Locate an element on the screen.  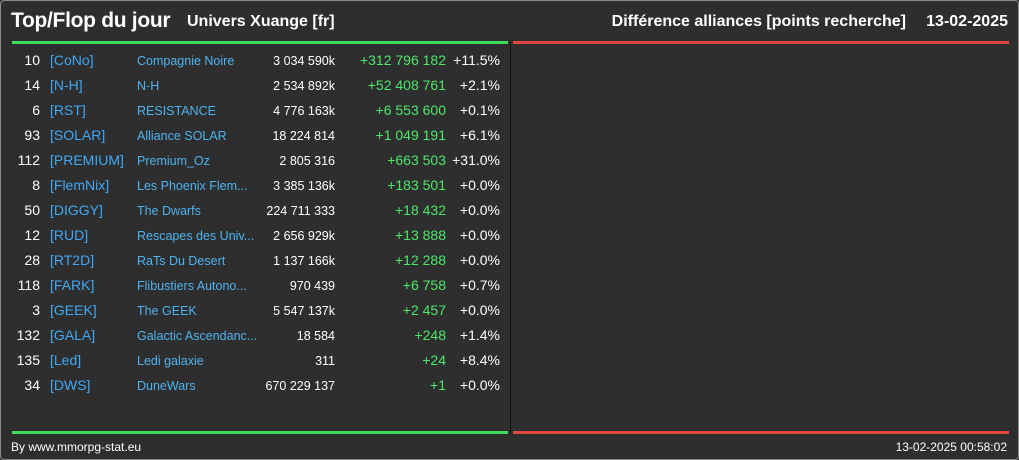
alliance-tag-link: [SOLAR] is located at coordinates (78, 135).